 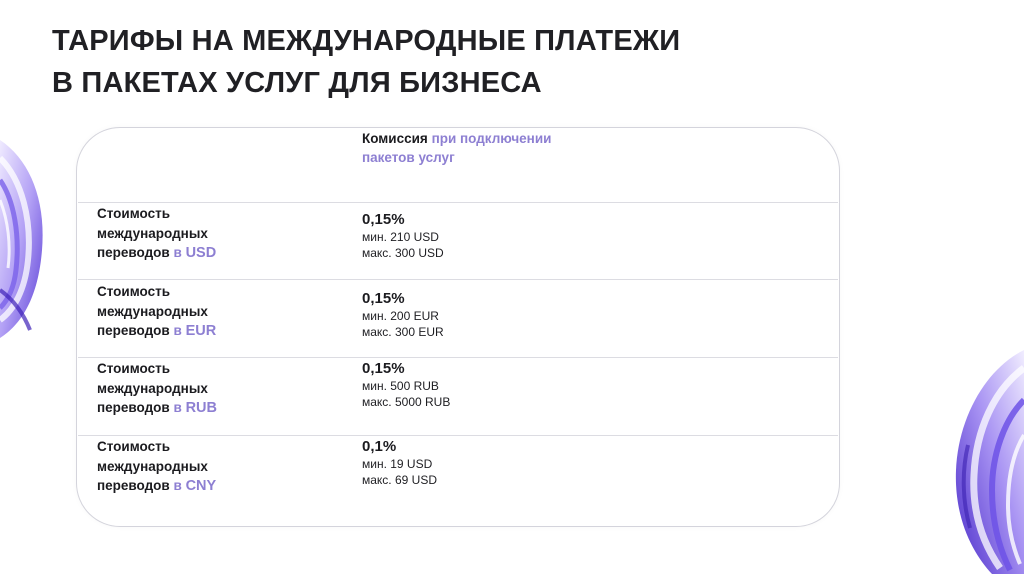 What do you see at coordinates (201, 331) in the screenshot?
I see `currency-eur: EUR` at bounding box center [201, 331].